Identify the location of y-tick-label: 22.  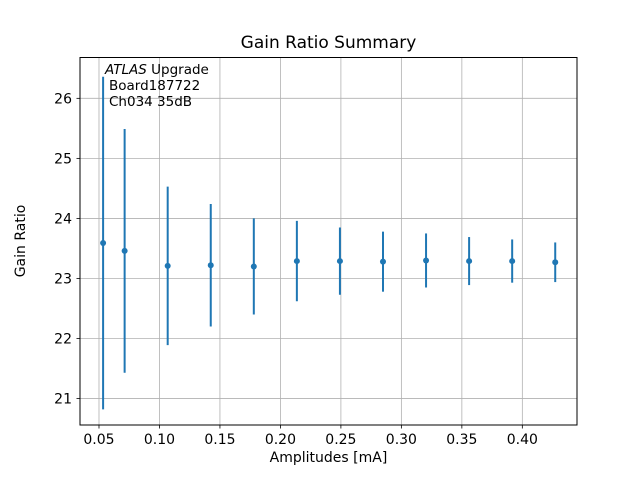
(63, 340).